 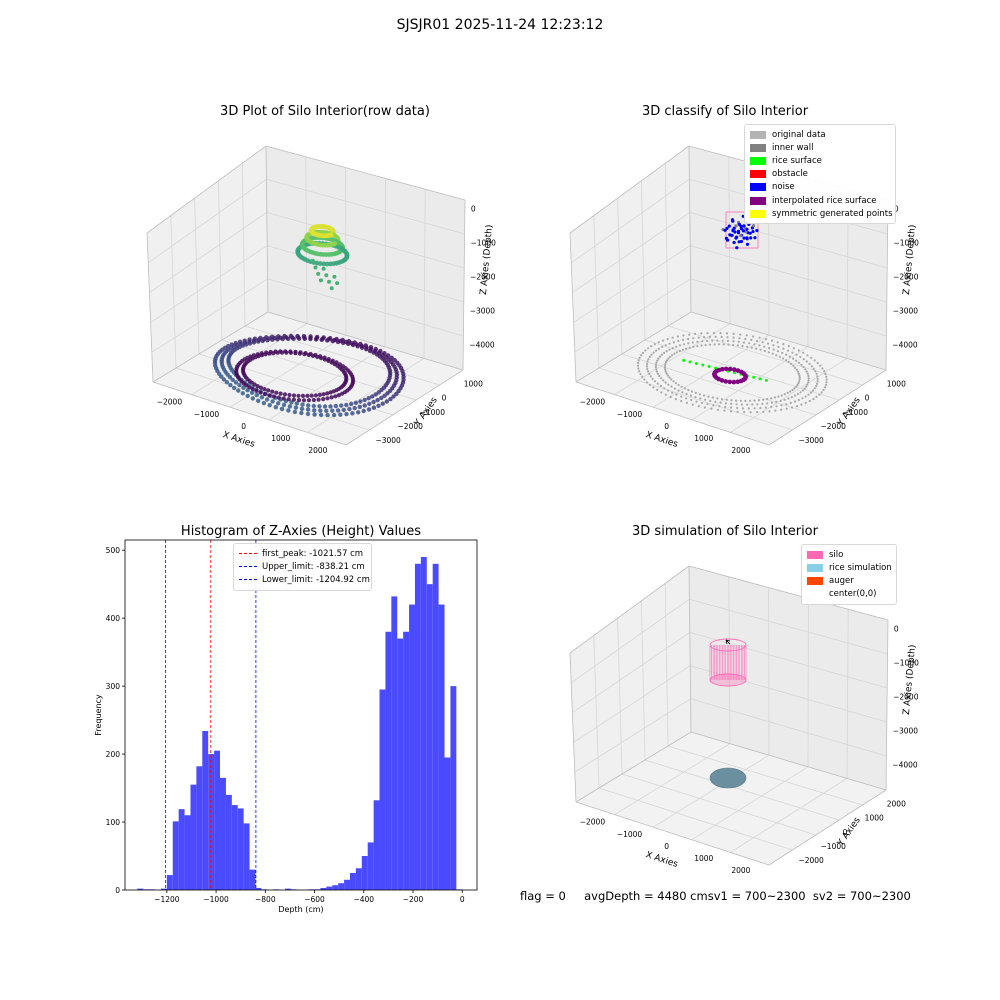 What do you see at coordinates (860, 567) in the screenshot?
I see `legend-label: rice simulation` at bounding box center [860, 567].